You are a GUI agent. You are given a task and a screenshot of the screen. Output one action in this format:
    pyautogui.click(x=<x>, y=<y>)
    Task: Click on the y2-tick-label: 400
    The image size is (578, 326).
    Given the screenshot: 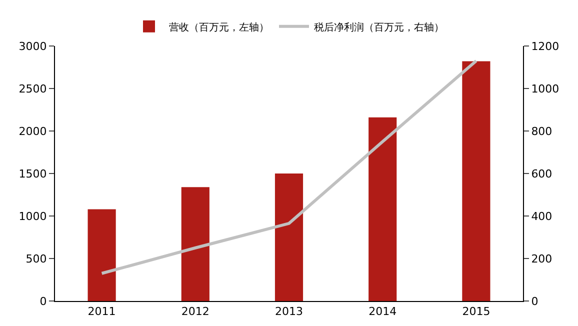 What is the action you would take?
    pyautogui.click(x=541, y=216)
    